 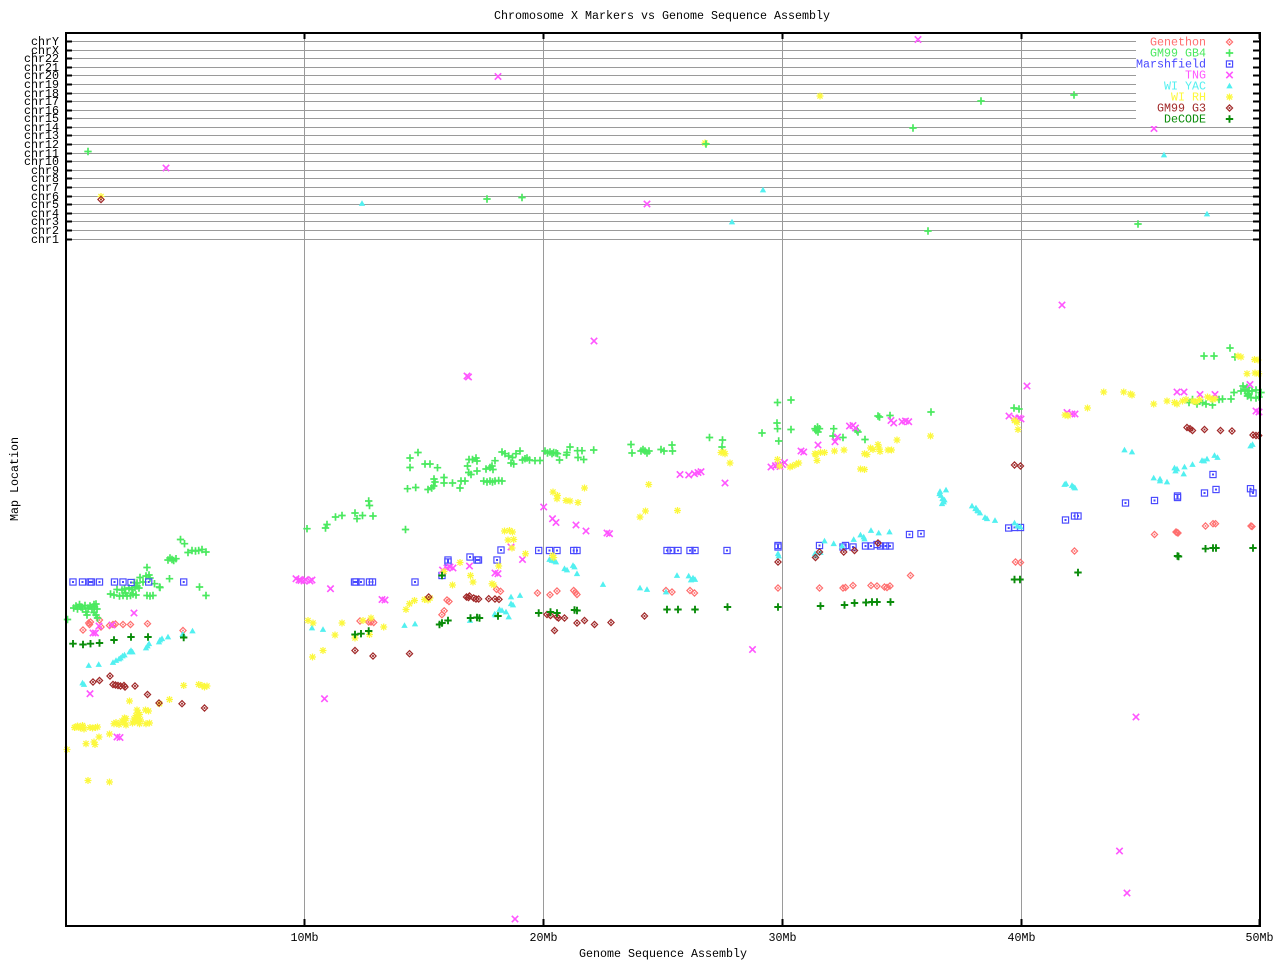 What do you see at coordinates (41, 136) in the screenshot?
I see `svg-text: chr13` at bounding box center [41, 136].